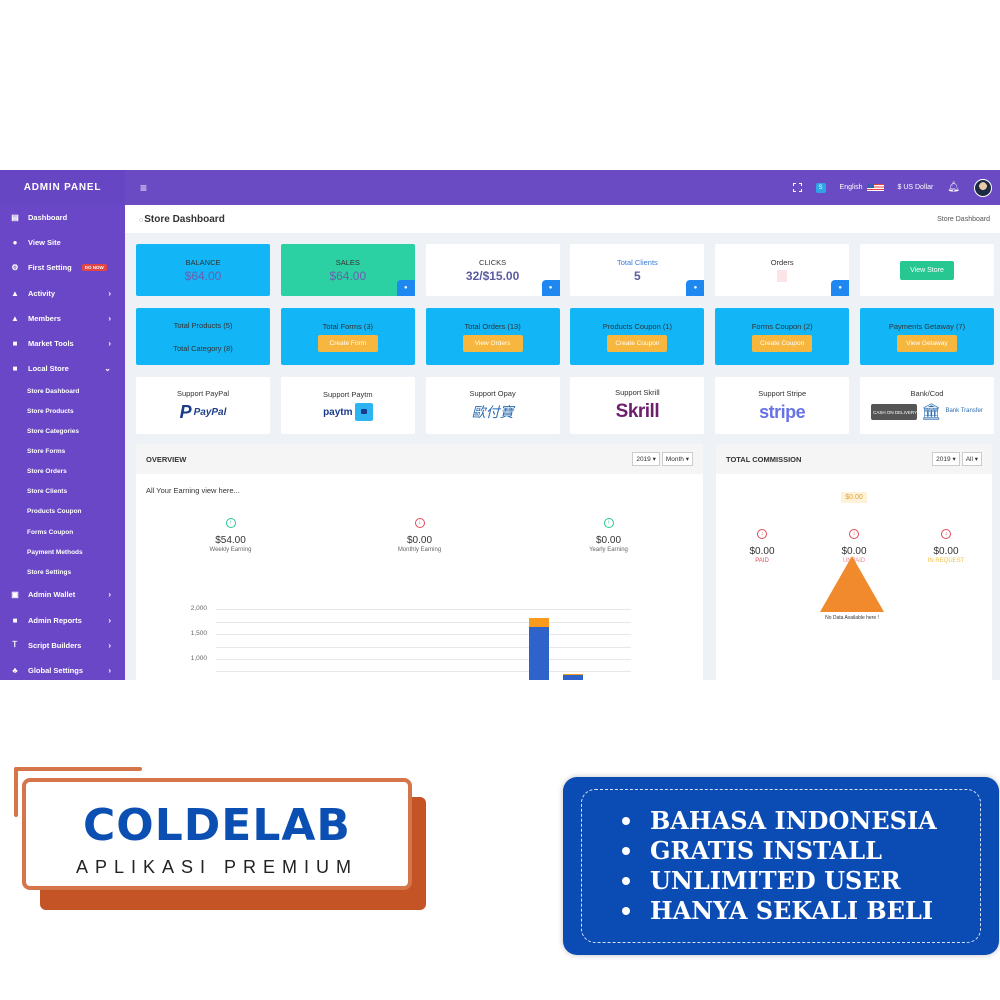 This screenshot has width=1000, height=1000. Describe the element at coordinates (347, 343) in the screenshot. I see `create-form-button: Create Form` at that location.